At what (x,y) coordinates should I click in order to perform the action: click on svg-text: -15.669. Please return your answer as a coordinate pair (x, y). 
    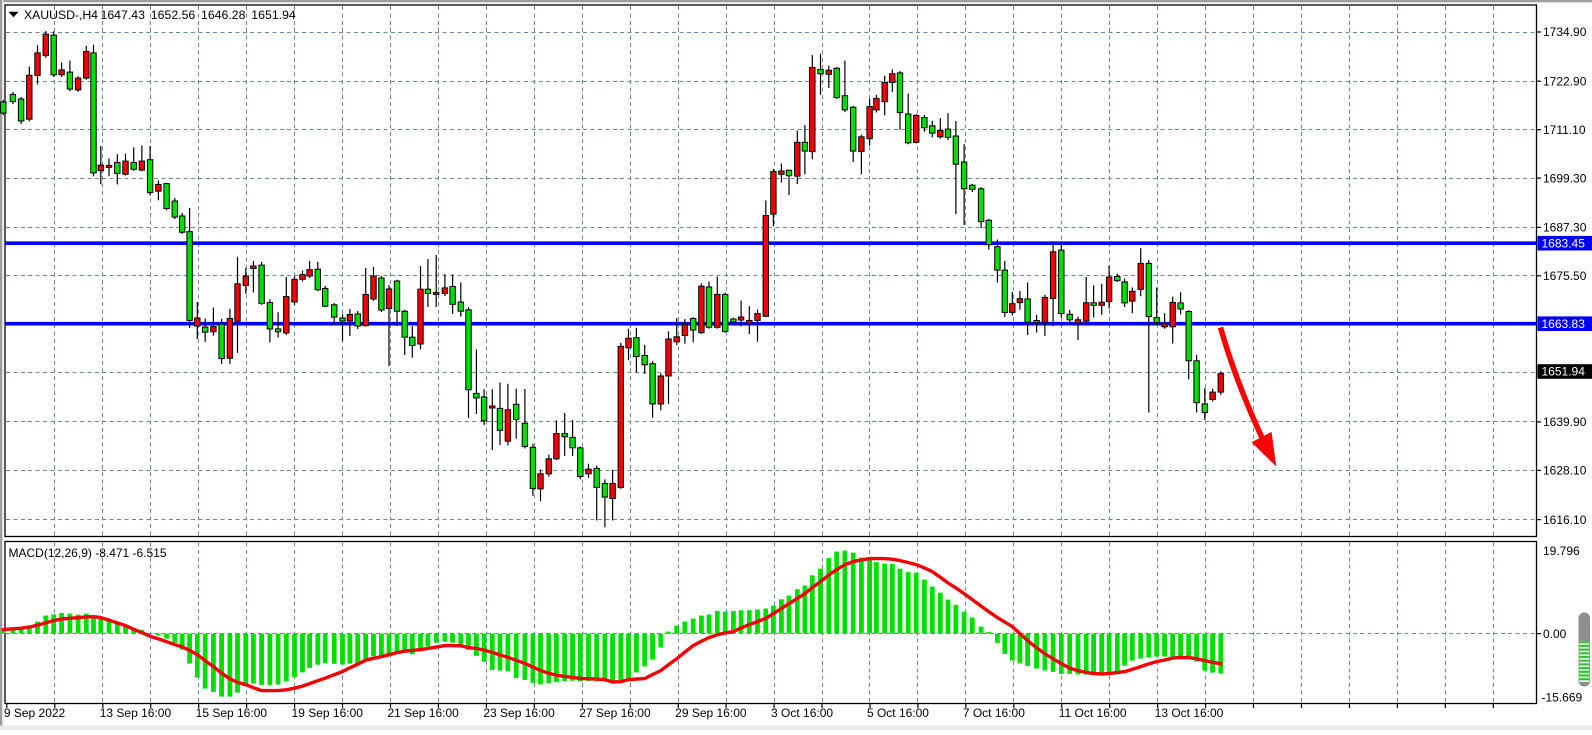
    Looking at the image, I should click on (1562, 697).